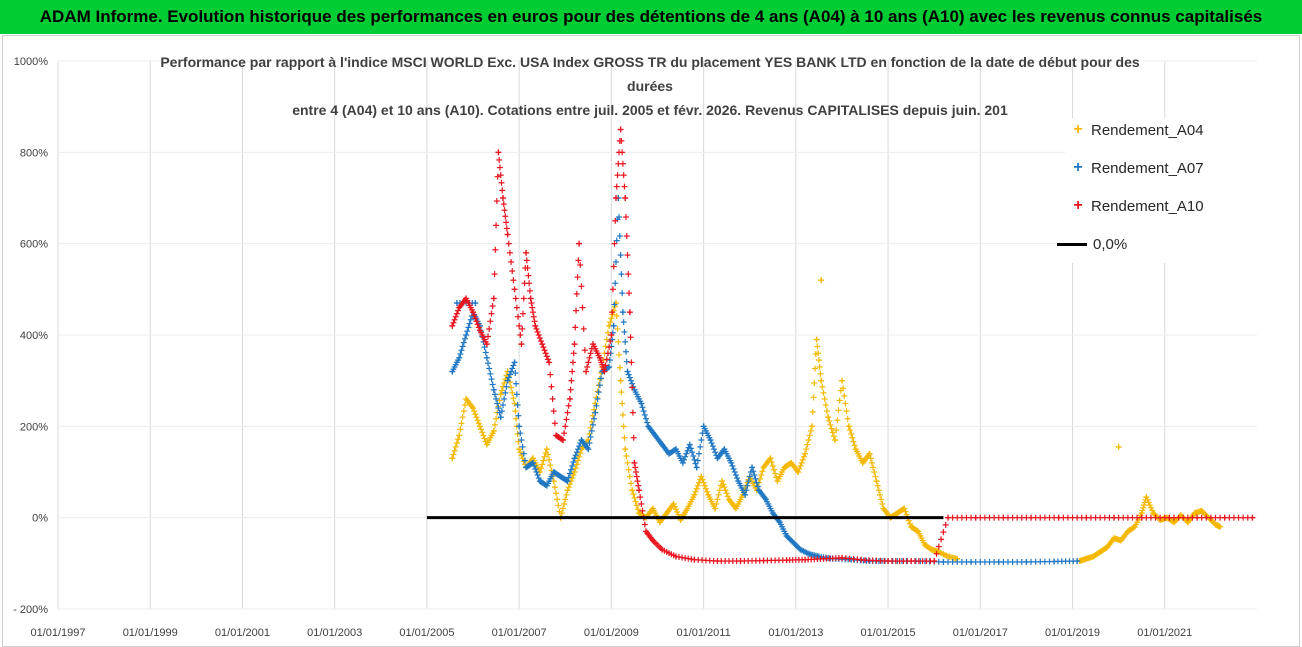 Image resolution: width=1302 pixels, height=647 pixels. I want to click on legend-item-a07: + Rendement_A07, so click(1134, 168).